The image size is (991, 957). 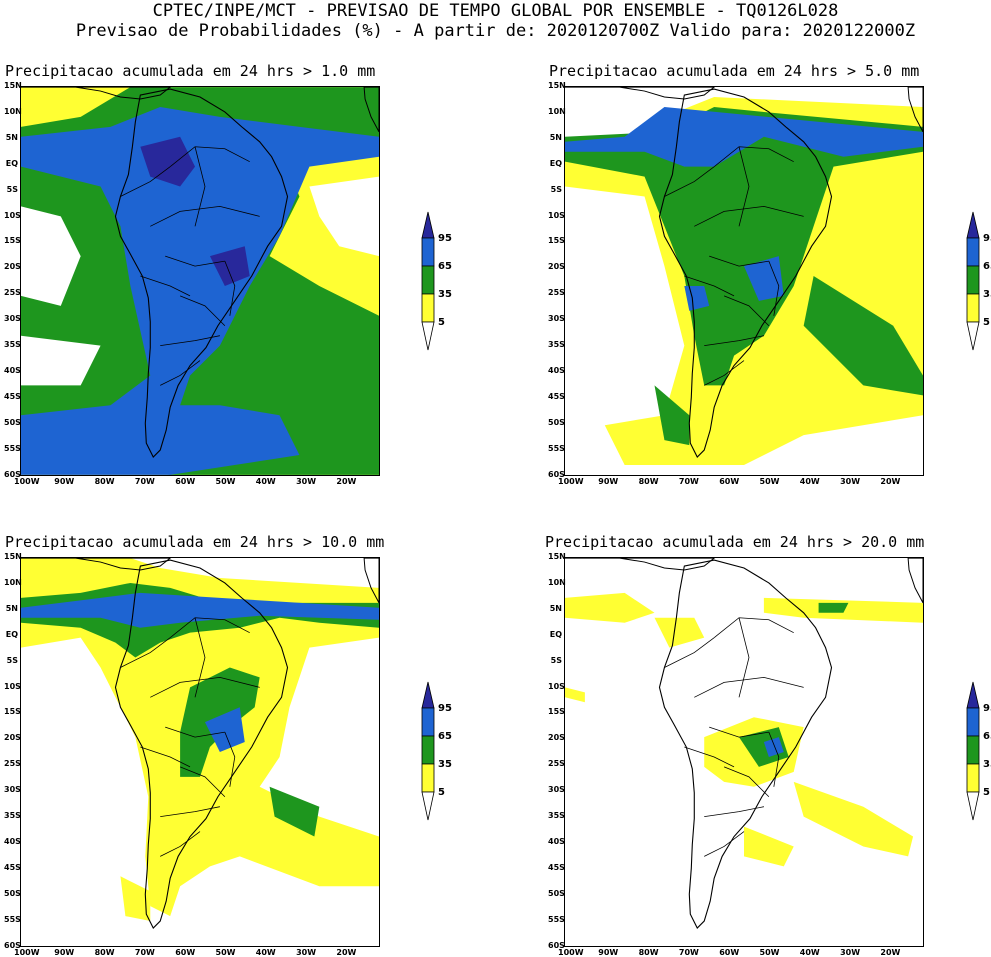 I want to click on map-panel-20mm, so click(x=744, y=752).